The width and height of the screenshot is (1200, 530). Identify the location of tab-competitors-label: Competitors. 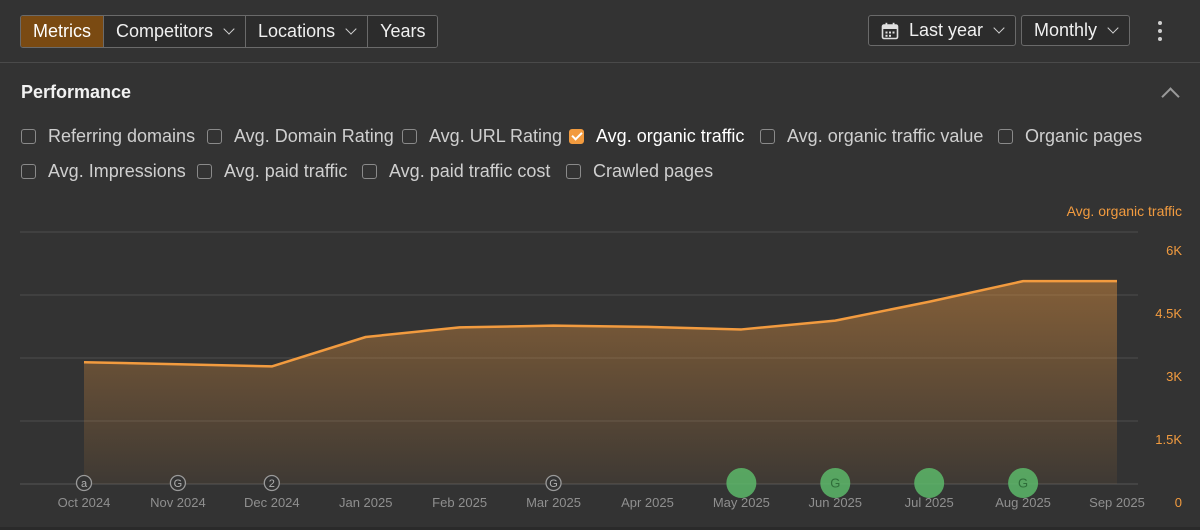
(165, 31).